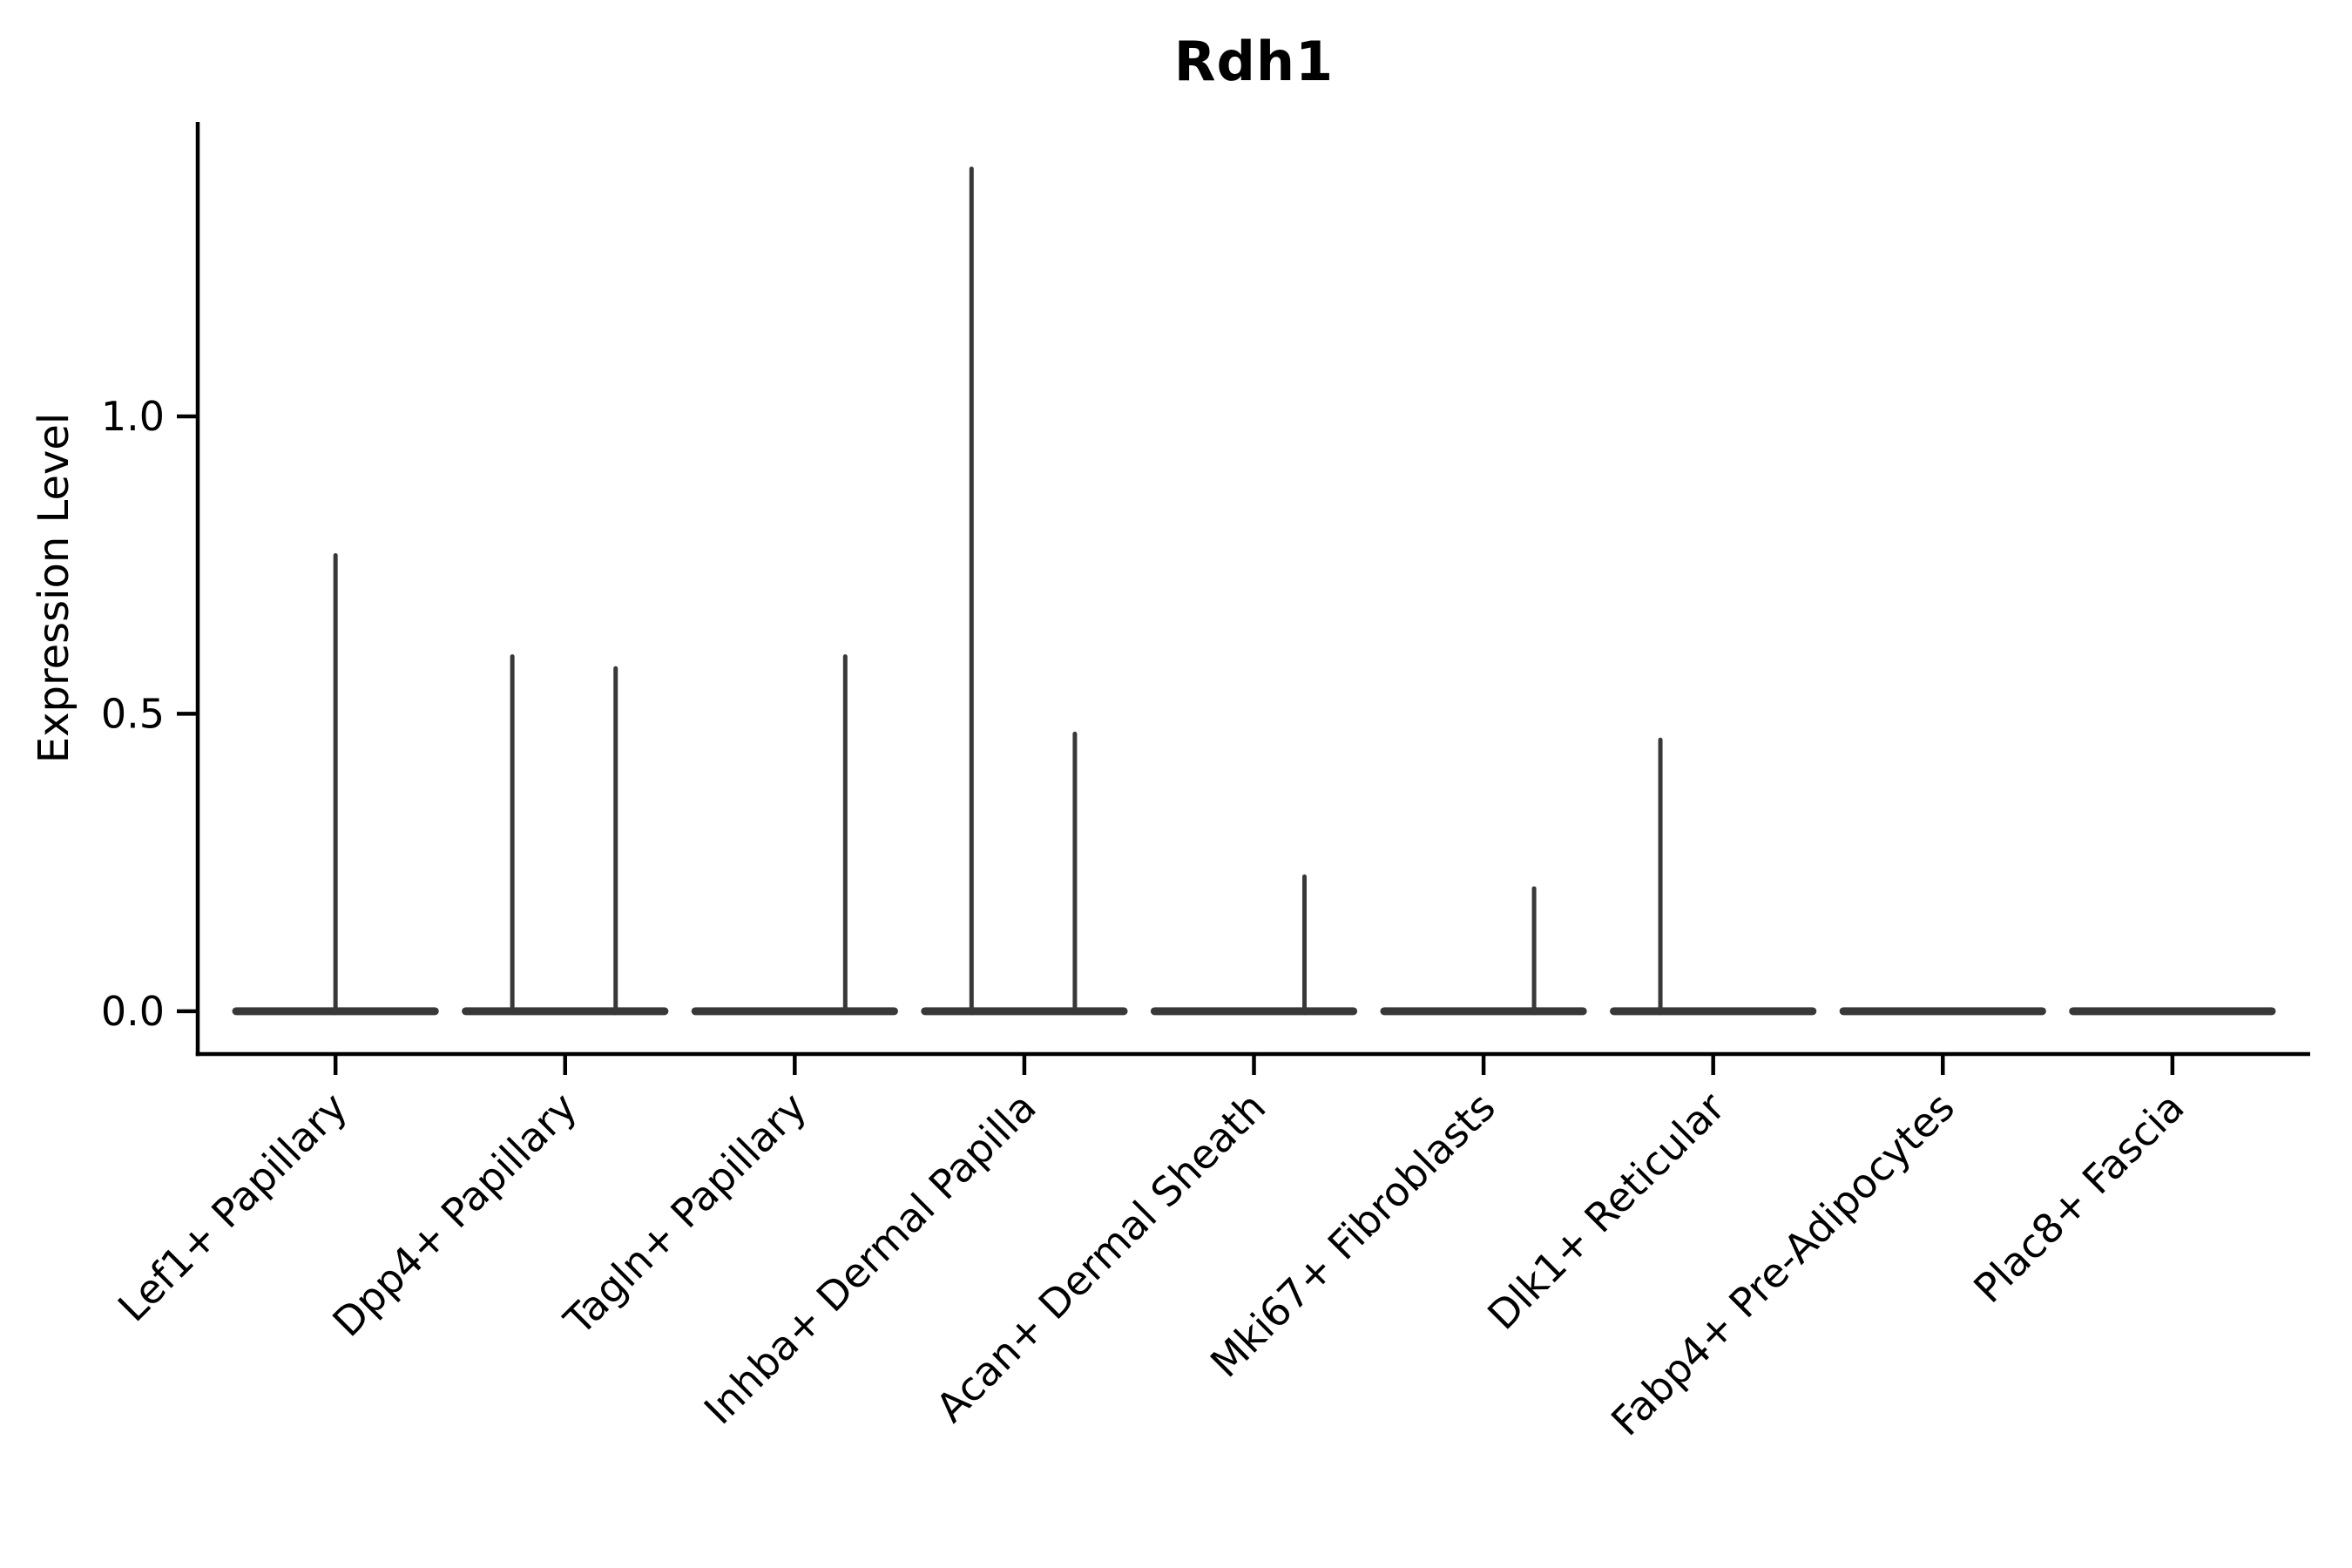 The width and height of the screenshot is (2352, 1568). I want to click on y-tick-label: 0.0, so click(133, 1012).